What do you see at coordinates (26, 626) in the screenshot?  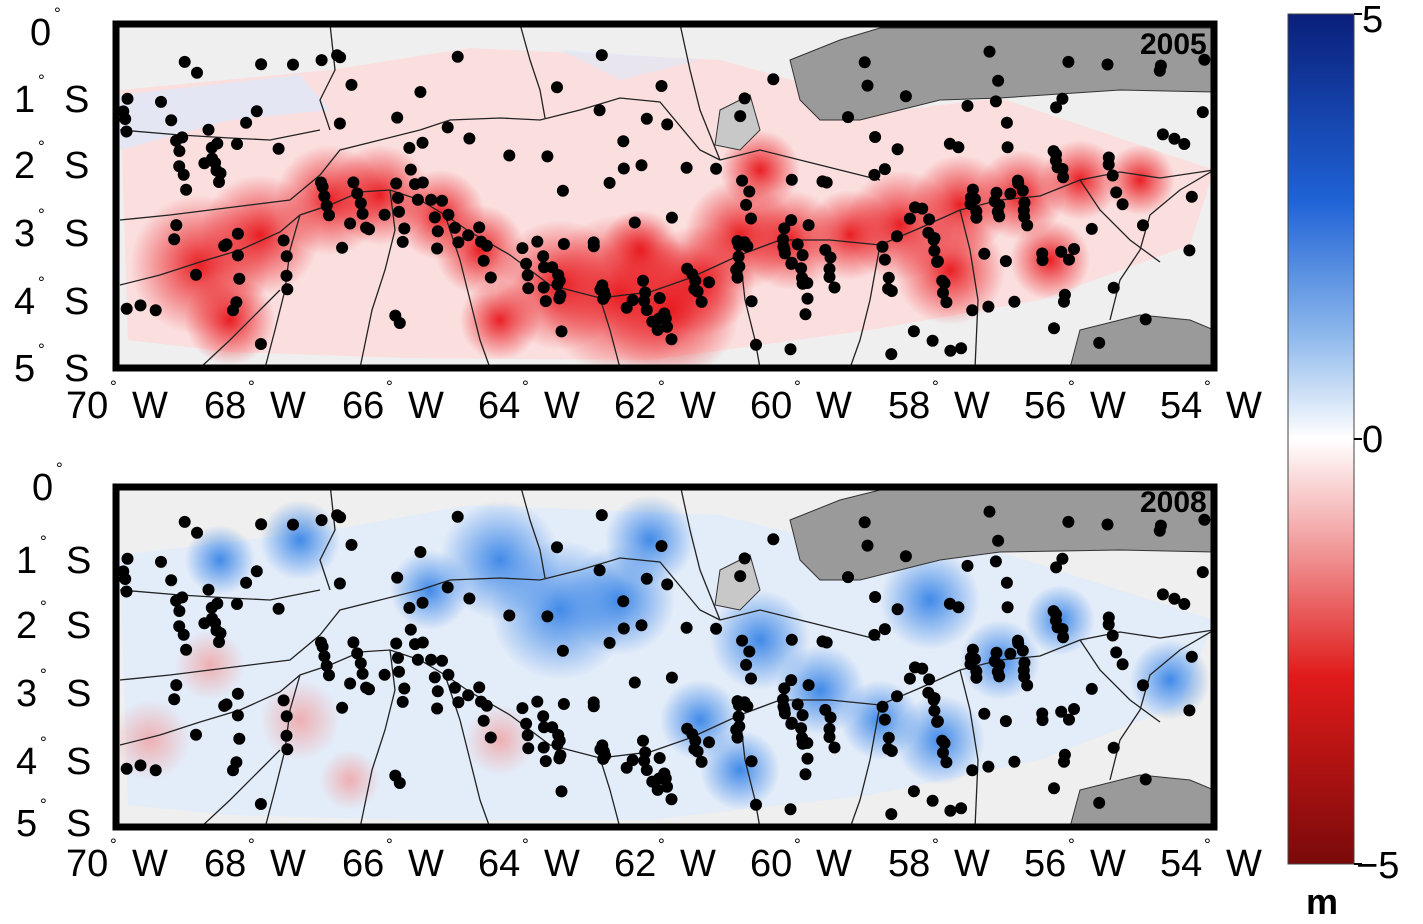 I see `latitude-tick-label: 2` at bounding box center [26, 626].